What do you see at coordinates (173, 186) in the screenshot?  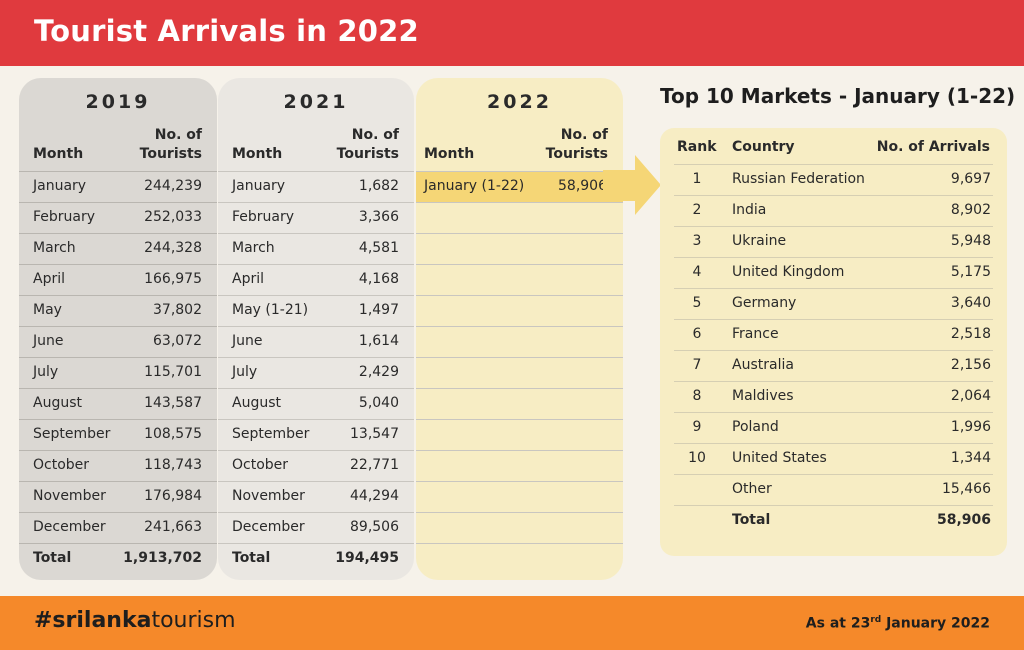 I see `tourists-cell: 244,239` at bounding box center [173, 186].